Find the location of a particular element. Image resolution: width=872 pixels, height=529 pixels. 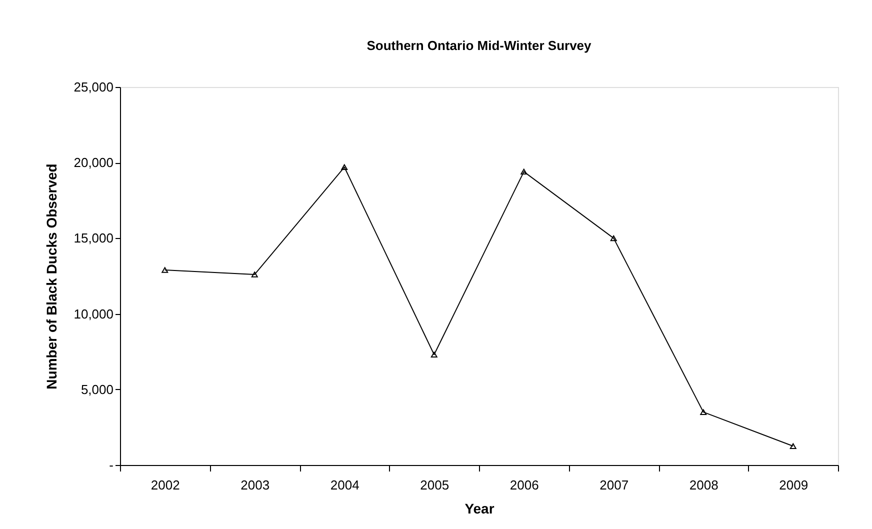

y-tick-label: 15,000 is located at coordinates (94, 238).